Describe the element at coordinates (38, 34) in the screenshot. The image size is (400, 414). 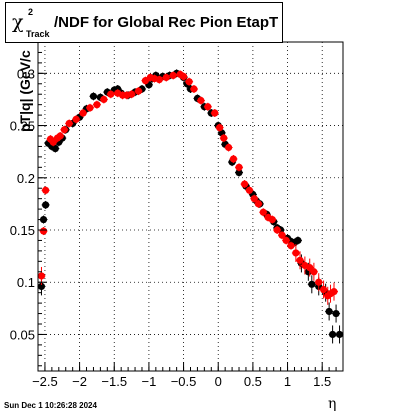
I see `title-subscript: Track` at that location.